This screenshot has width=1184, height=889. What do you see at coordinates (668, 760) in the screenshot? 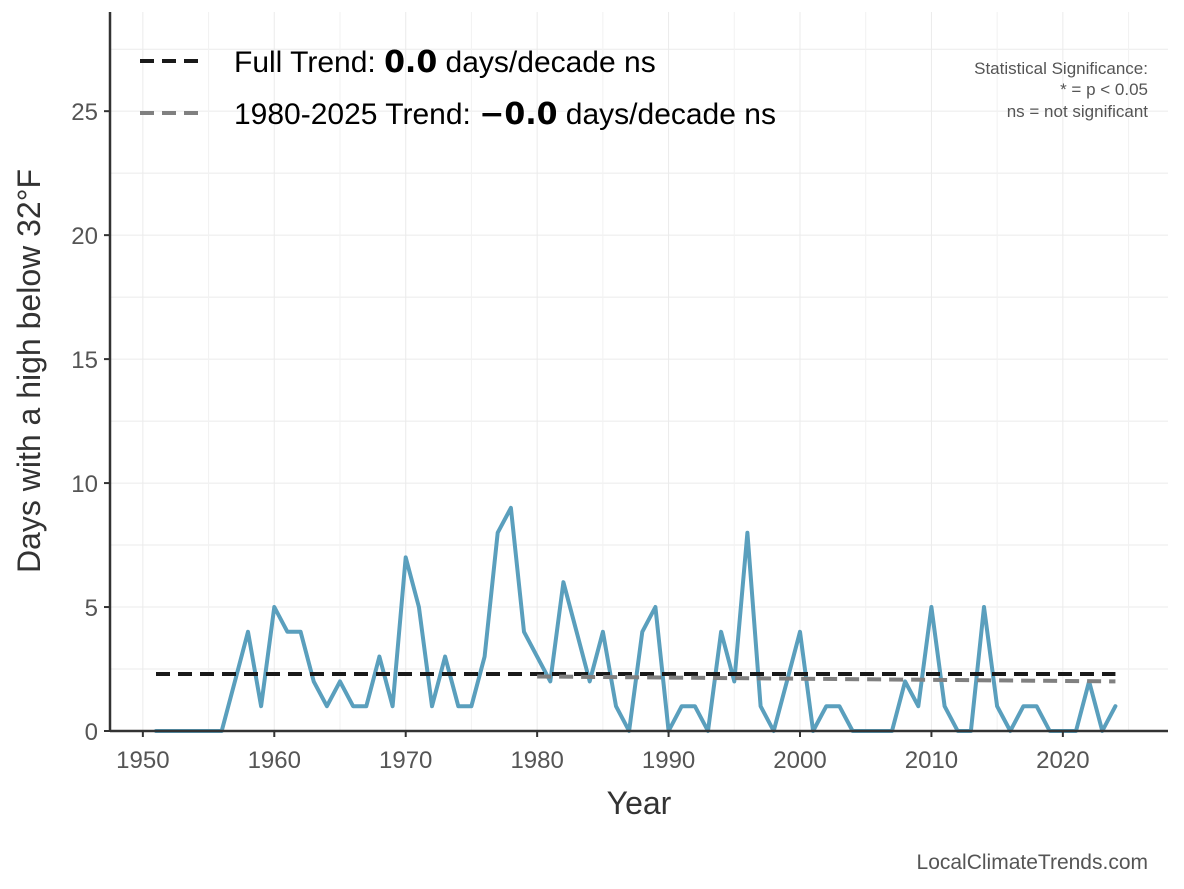
I see `x-tick-label: 1990` at bounding box center [668, 760].